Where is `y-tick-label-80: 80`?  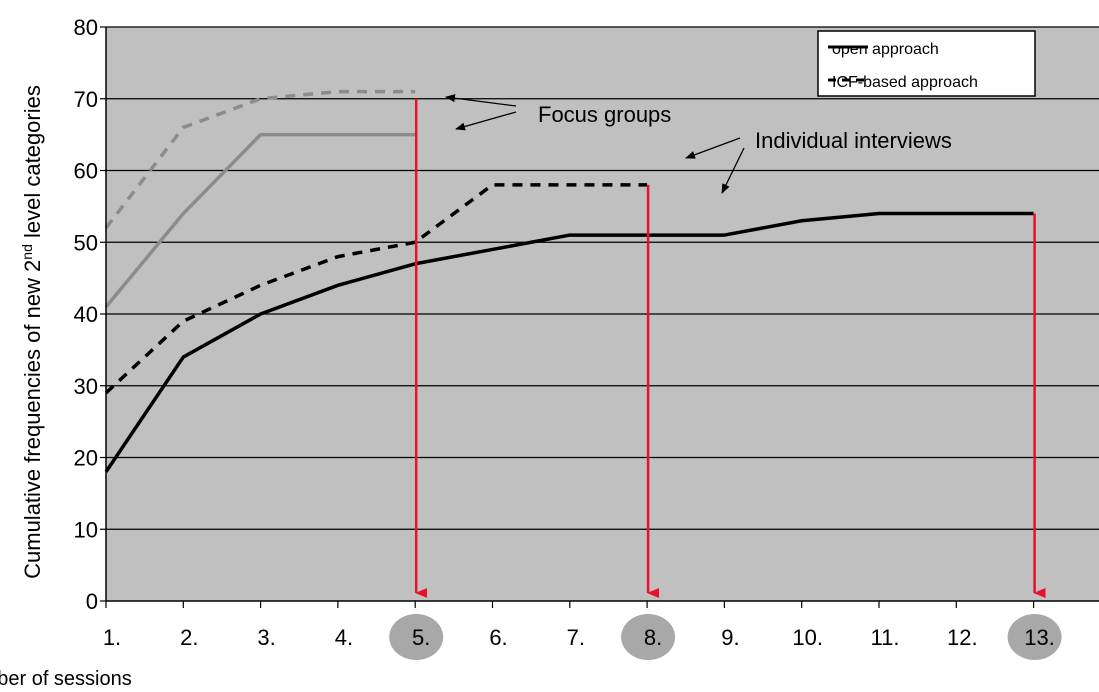
y-tick-label-80: 80 is located at coordinates (86, 27).